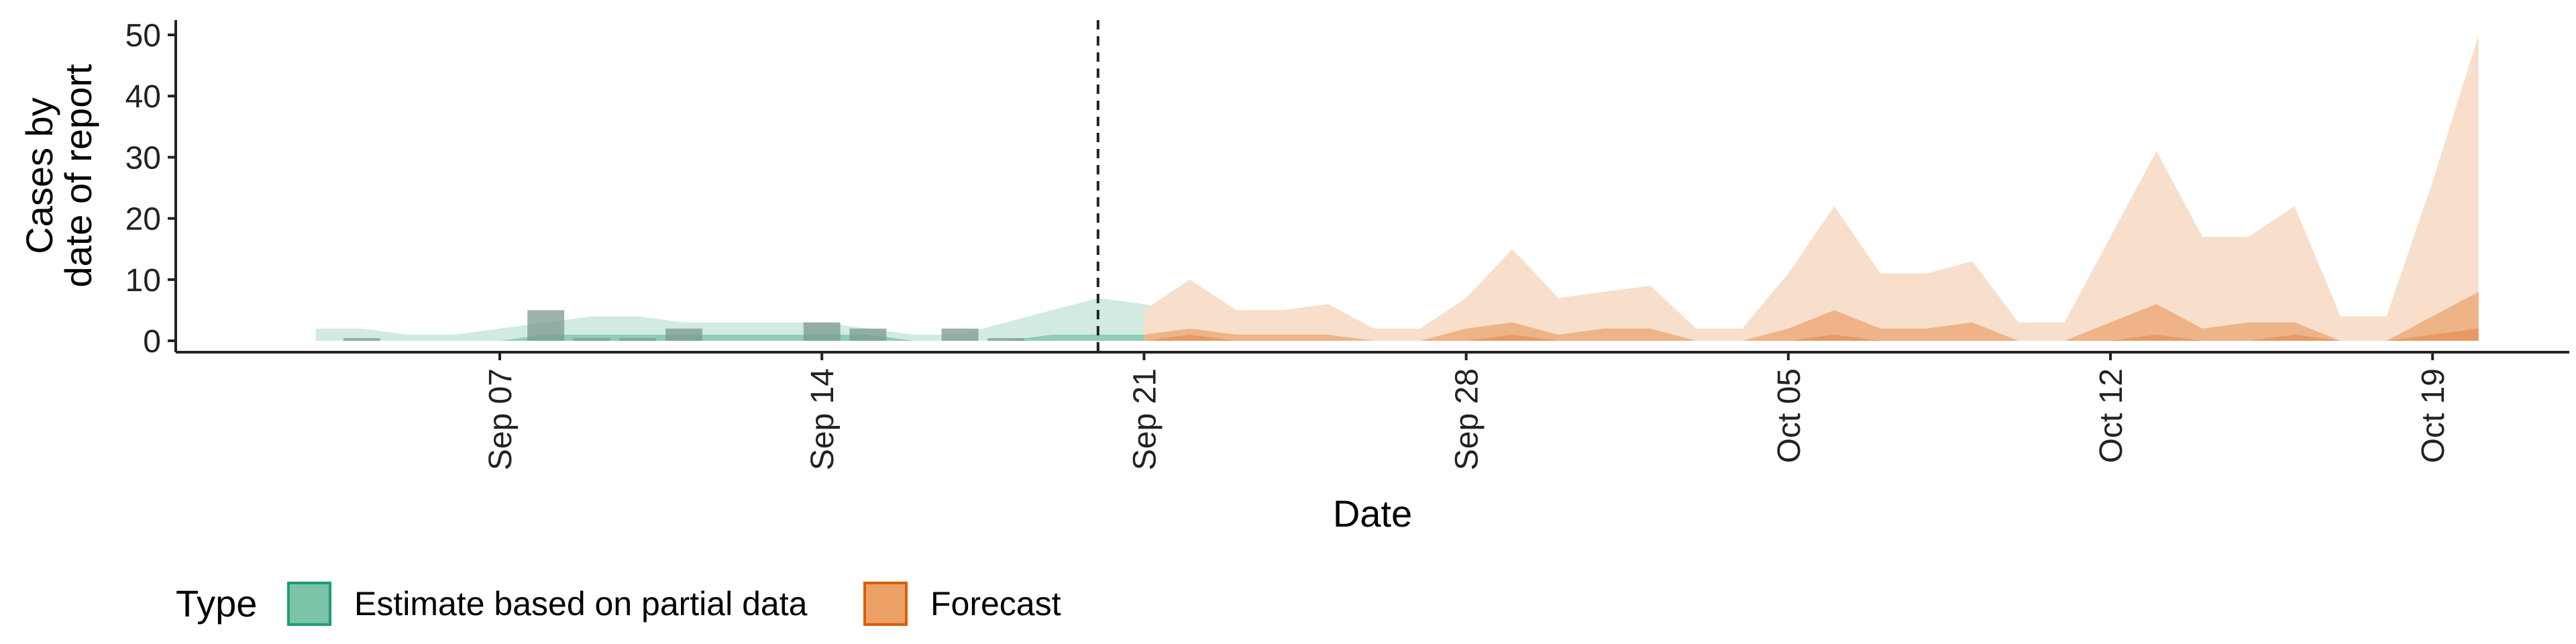 Image resolution: width=2576 pixels, height=644 pixels. Describe the element at coordinates (2111, 415) in the screenshot. I see `x-tick-label: Oct 12` at that location.